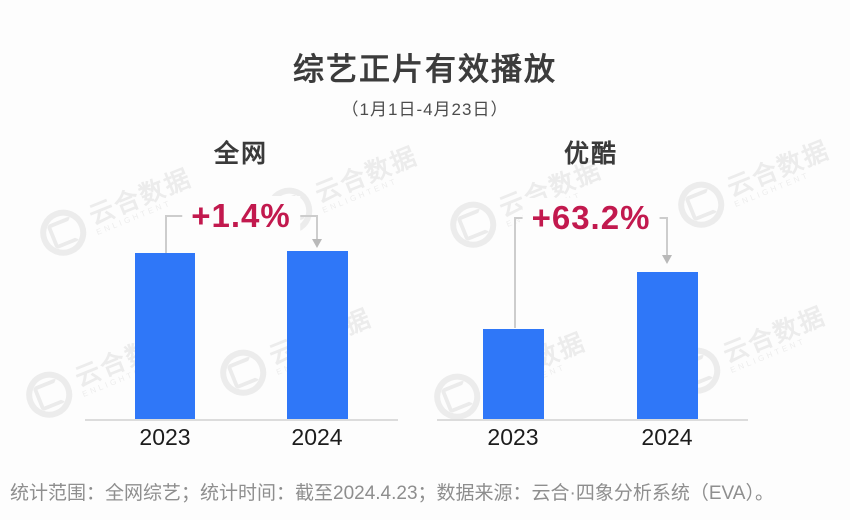 The width and height of the screenshot is (850, 520). I want to click on panel-title: 全网, so click(241, 154).